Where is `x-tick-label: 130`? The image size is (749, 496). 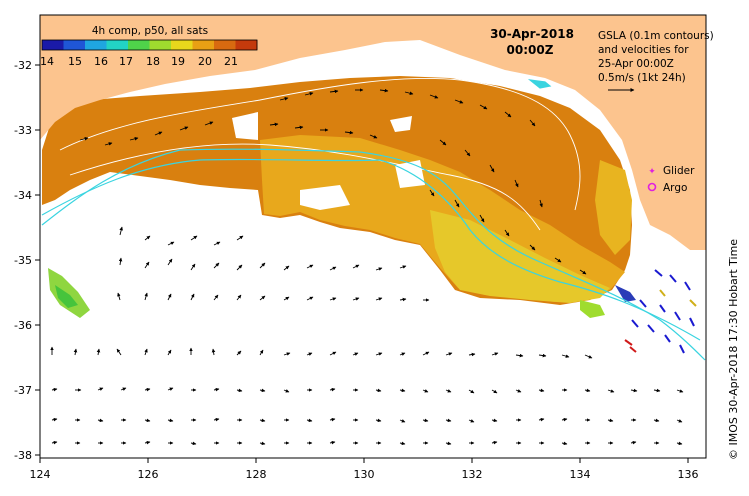
x-tick-label: 130 is located at coordinates (364, 474).